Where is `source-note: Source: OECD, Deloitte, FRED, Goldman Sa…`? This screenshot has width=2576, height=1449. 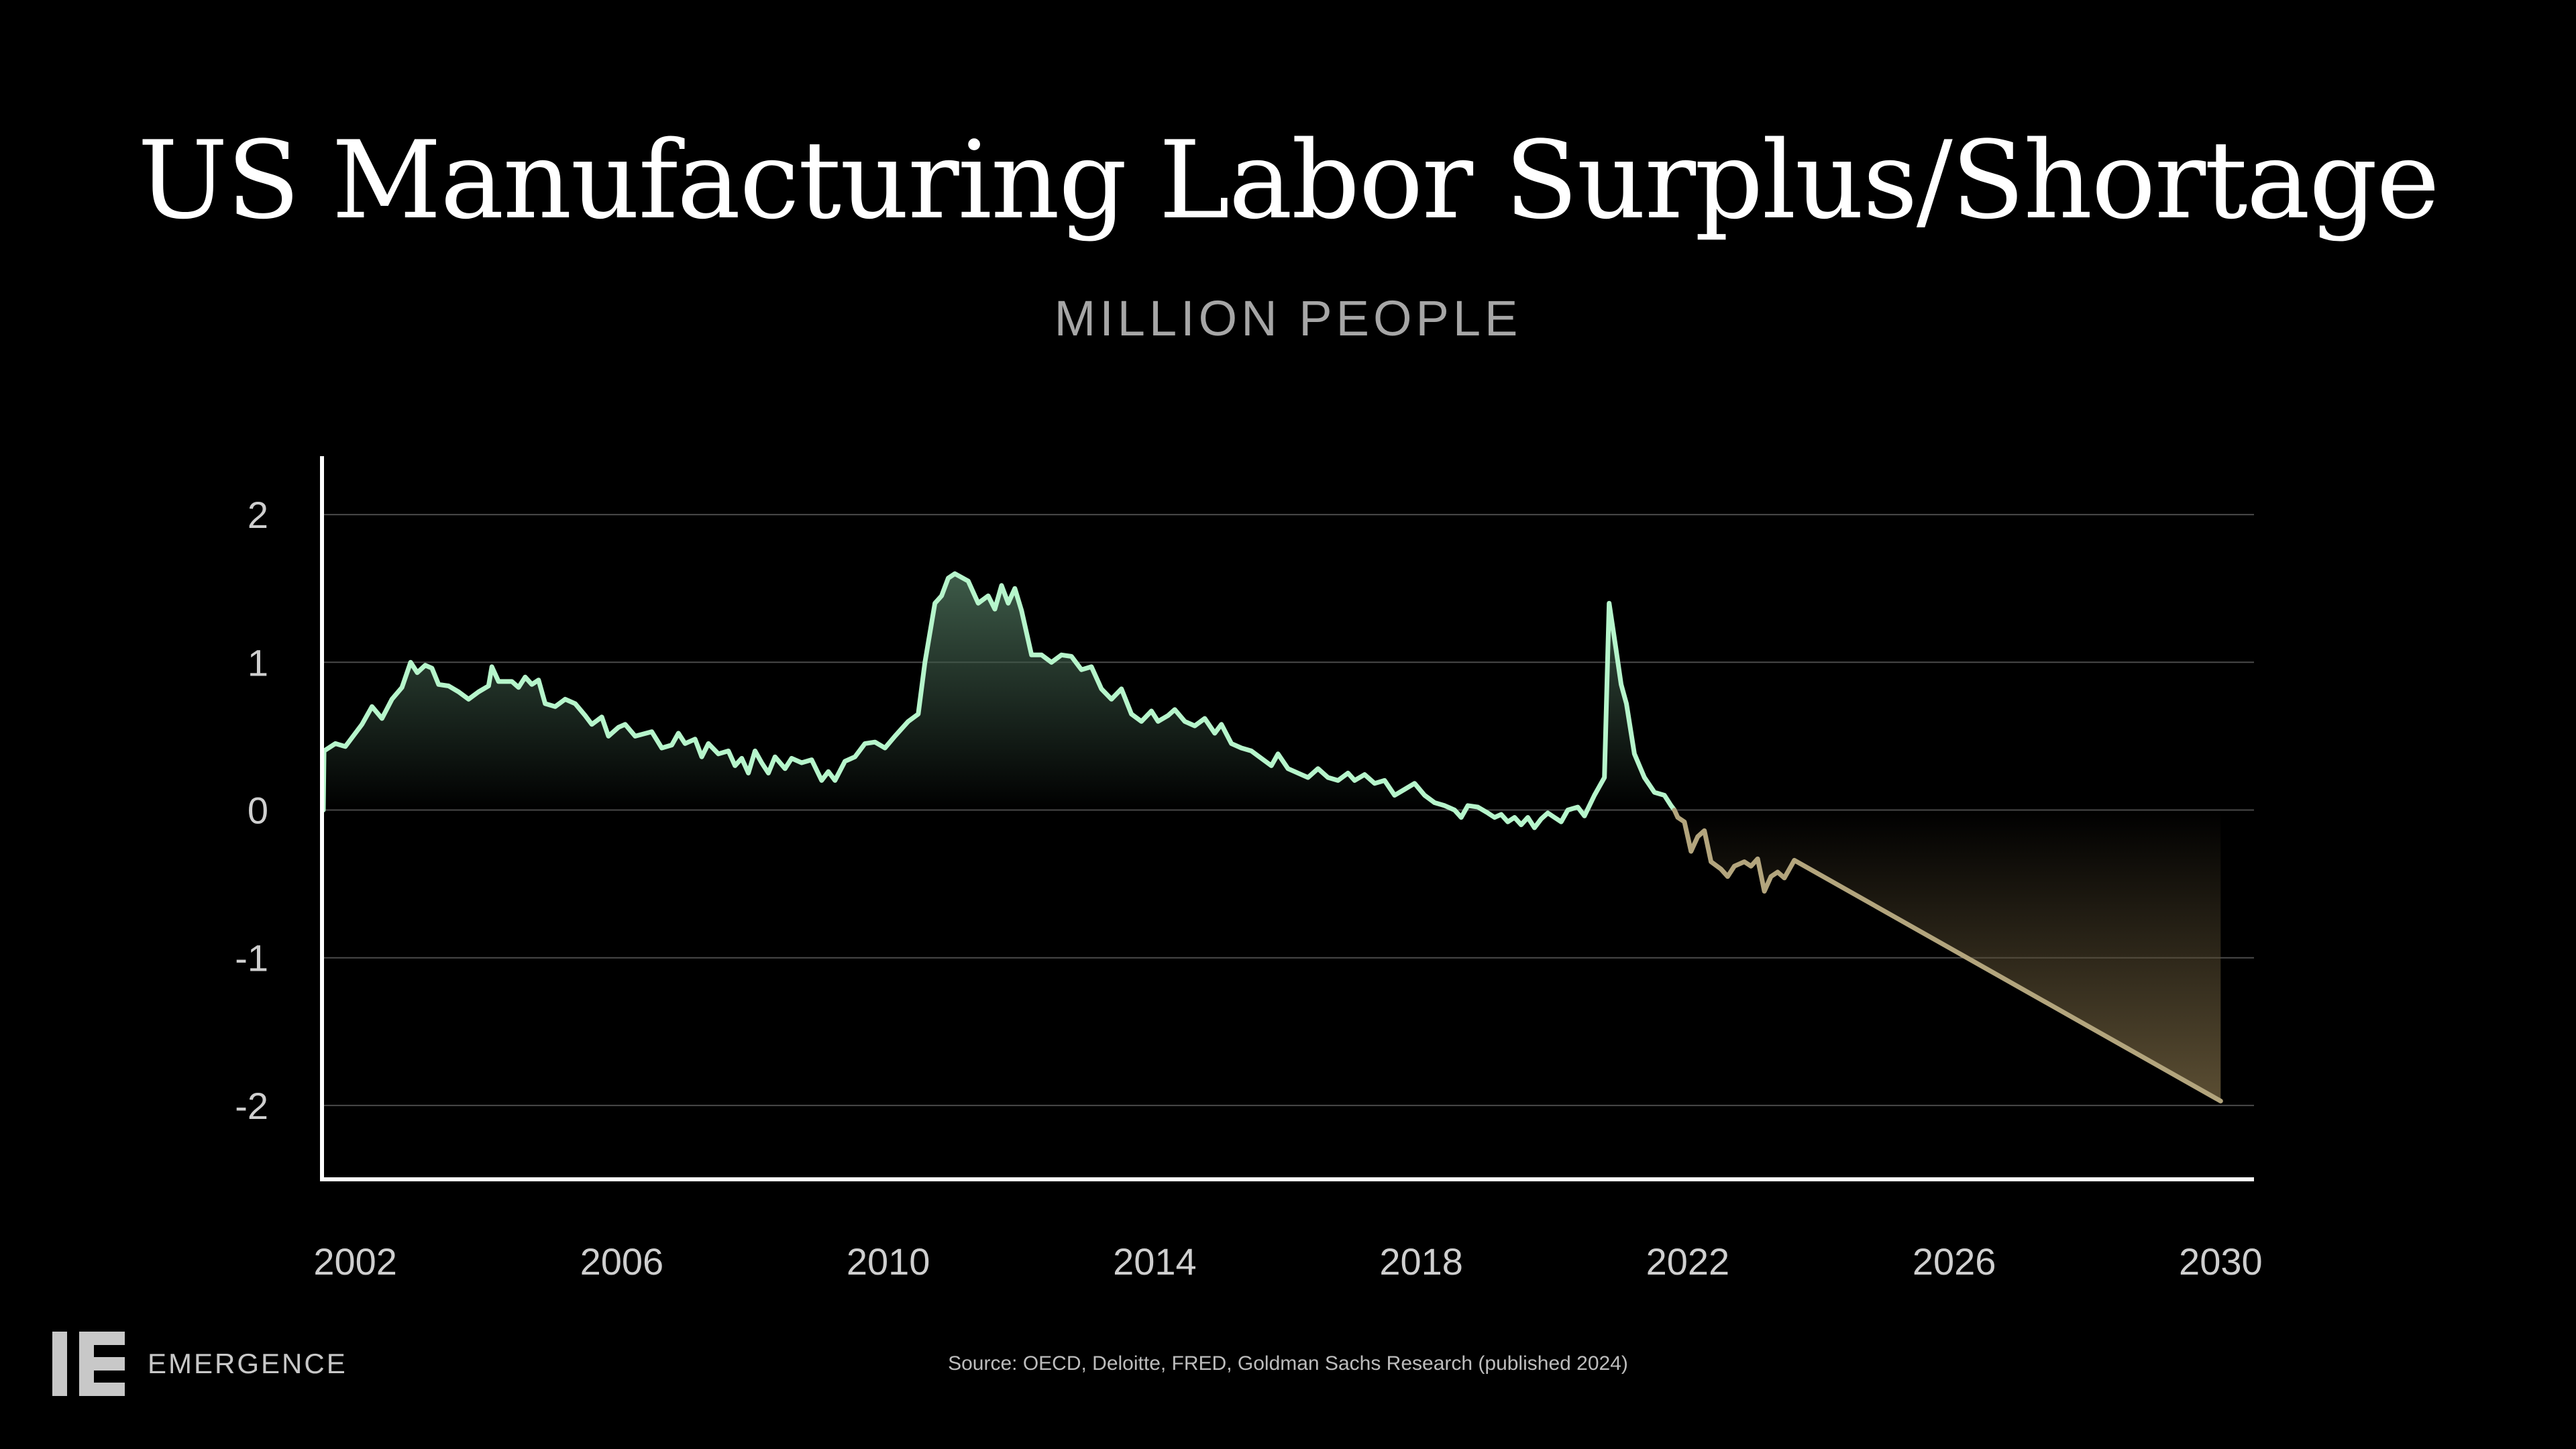 source-note: Source: OECD, Deloitte, FRED, Goldman Sa… is located at coordinates (1288, 1363).